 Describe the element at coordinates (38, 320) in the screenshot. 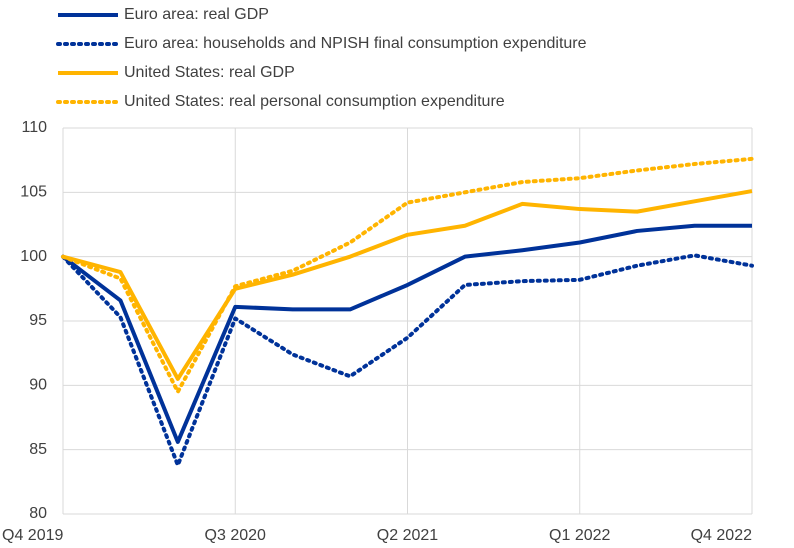

I see `y-tick-label: 95` at that location.